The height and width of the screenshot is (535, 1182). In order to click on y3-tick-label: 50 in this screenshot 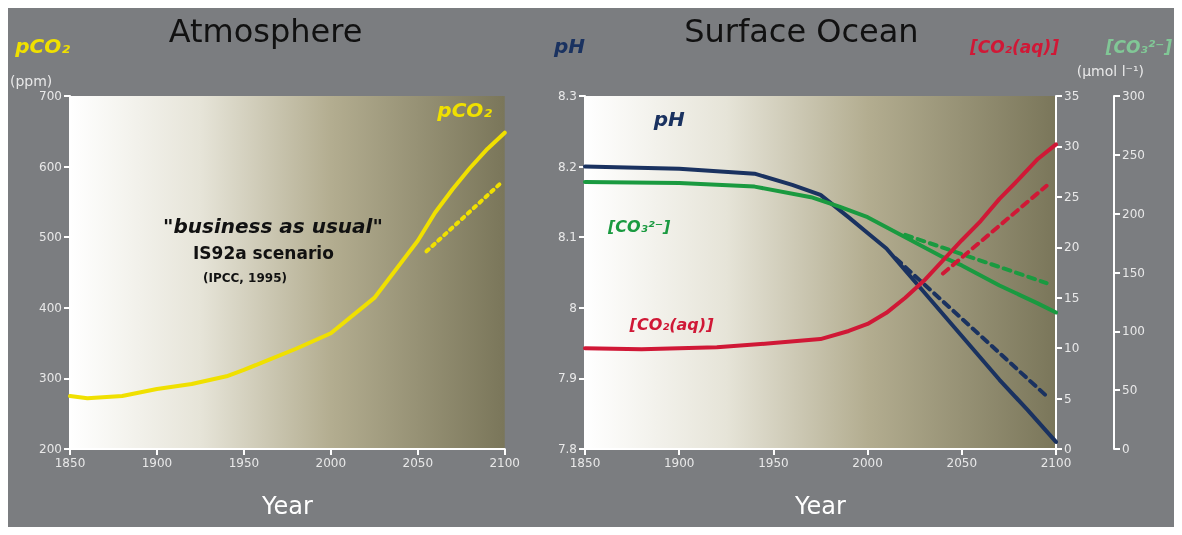, I will do `click(1130, 390)`.